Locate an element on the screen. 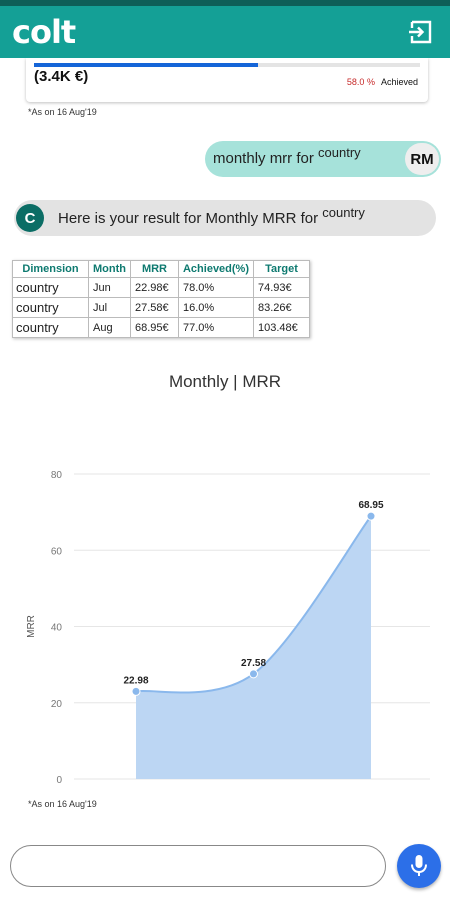 This screenshot has width=450, height=900. kpi-value: (3.4K €) is located at coordinates (61, 76).